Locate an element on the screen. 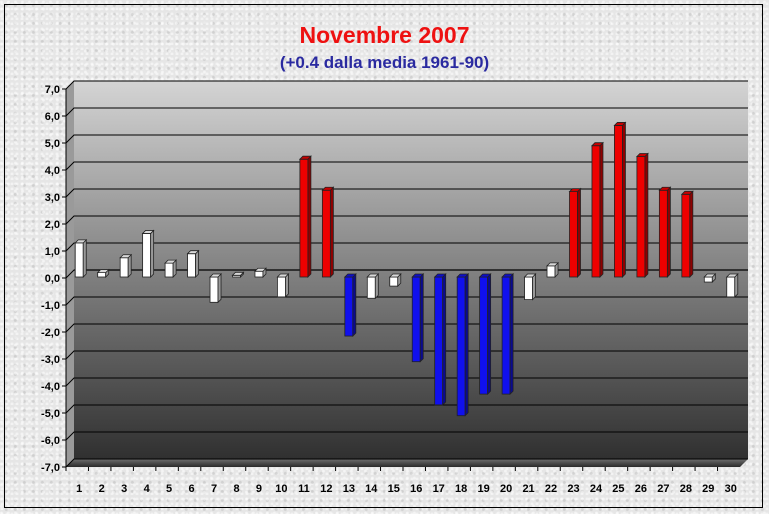  x-tick-label: 1 is located at coordinates (79, 489).